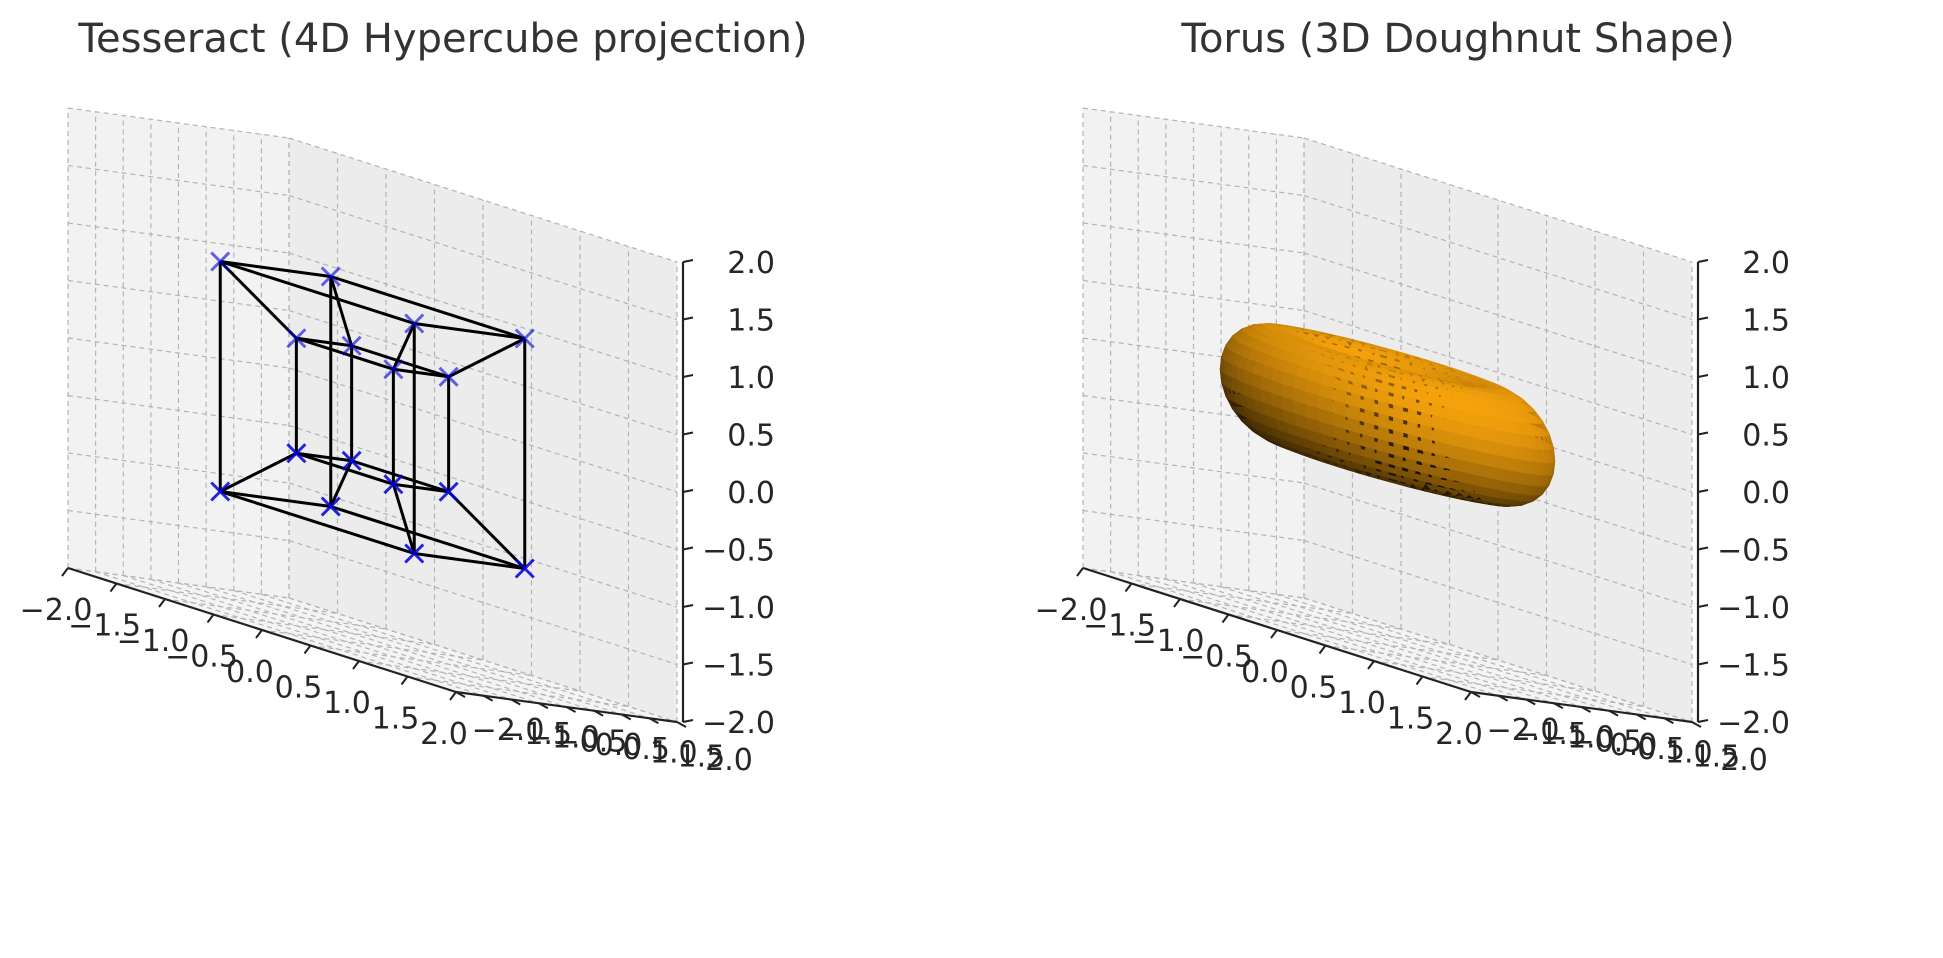 The image size is (1943, 958). I want to click on z-tick-label: −2.0, so click(1753, 723).